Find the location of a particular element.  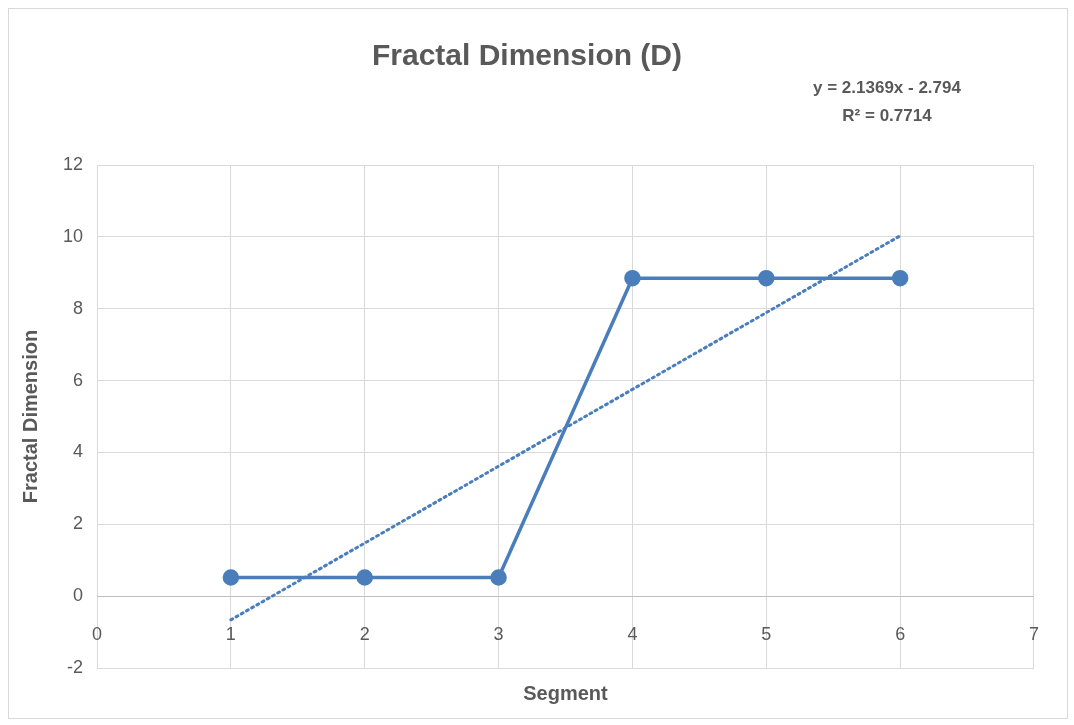

x-tick-label: 1 is located at coordinates (230, 633).